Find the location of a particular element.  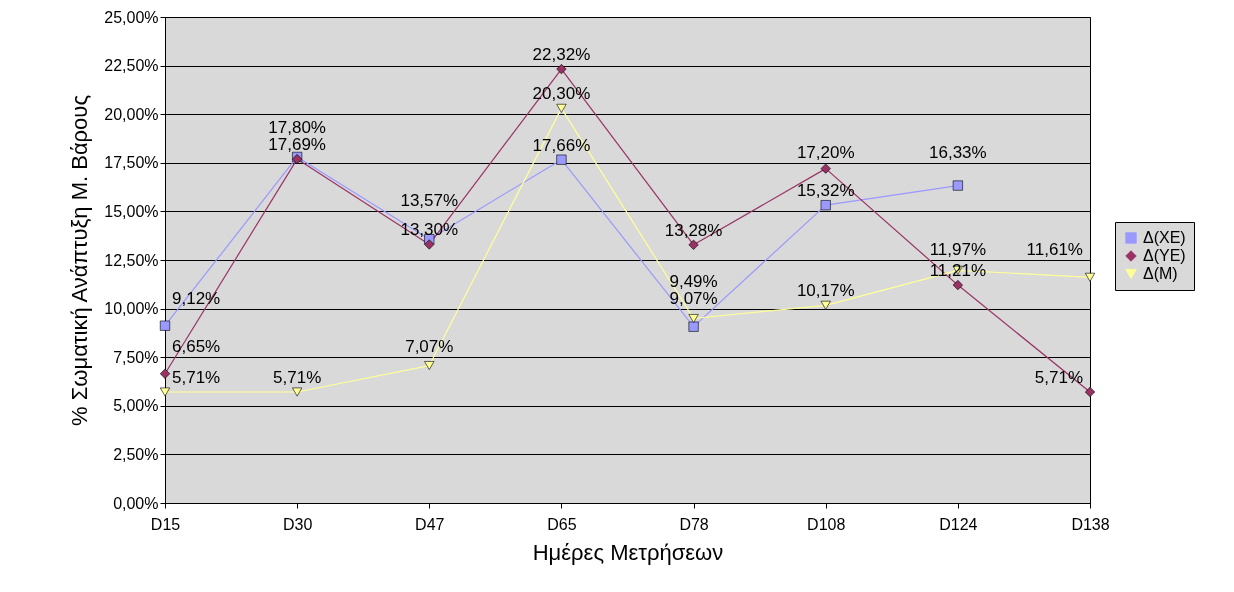

x-tick-label: D47 is located at coordinates (430, 524).